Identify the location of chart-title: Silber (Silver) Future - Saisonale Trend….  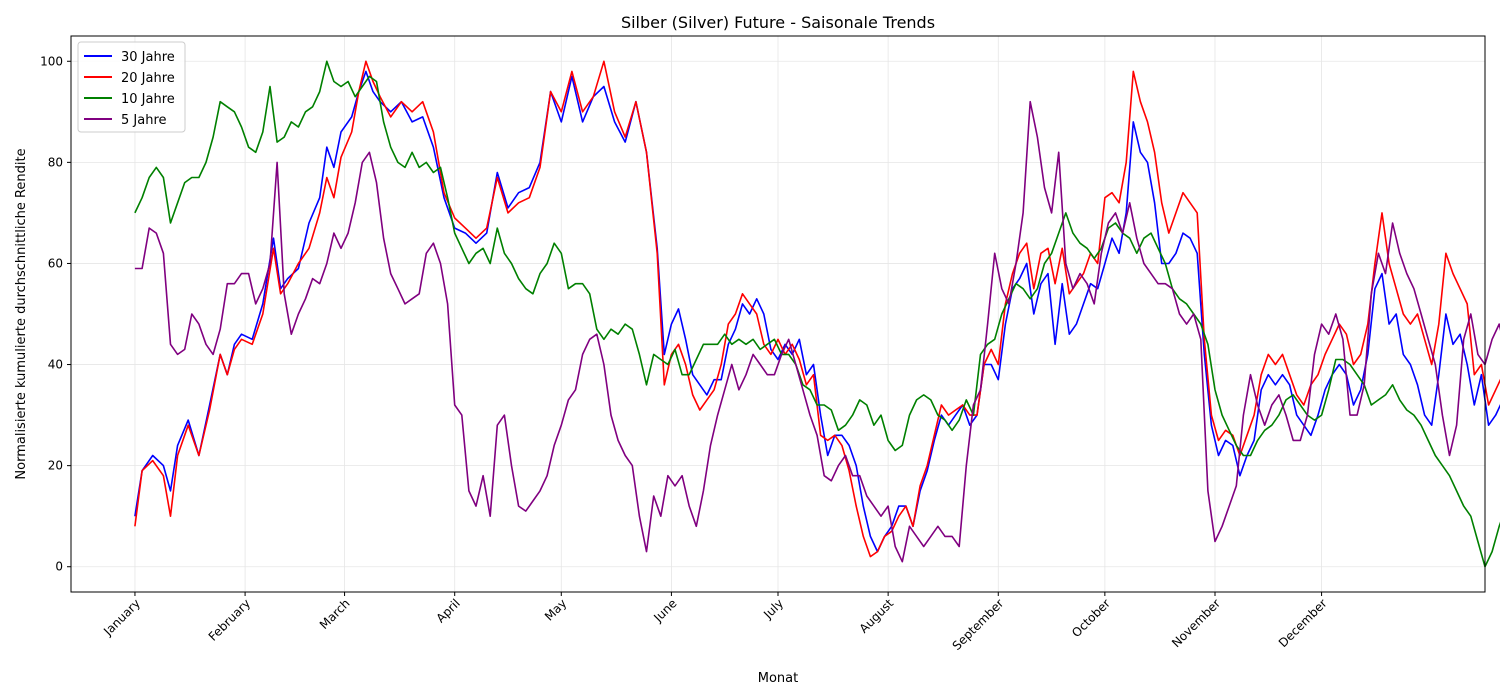
(778, 22).